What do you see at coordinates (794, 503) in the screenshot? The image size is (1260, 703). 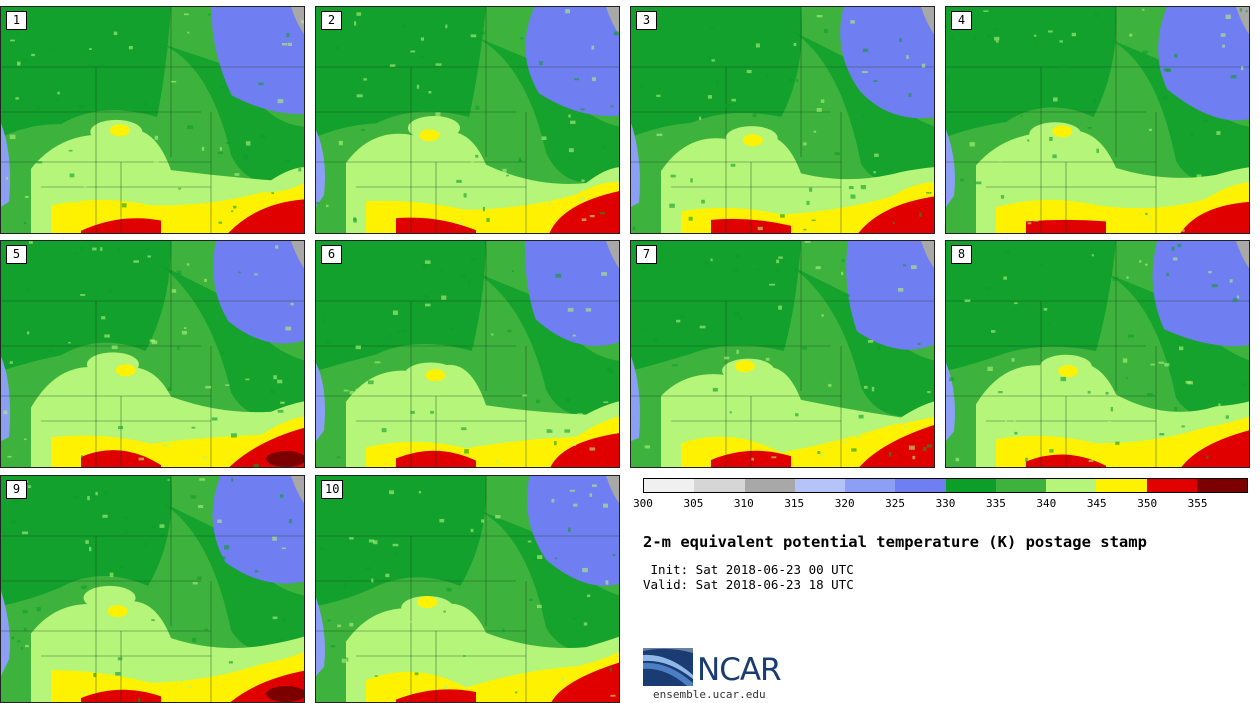 I see `colorbar-tick-label: 315` at bounding box center [794, 503].